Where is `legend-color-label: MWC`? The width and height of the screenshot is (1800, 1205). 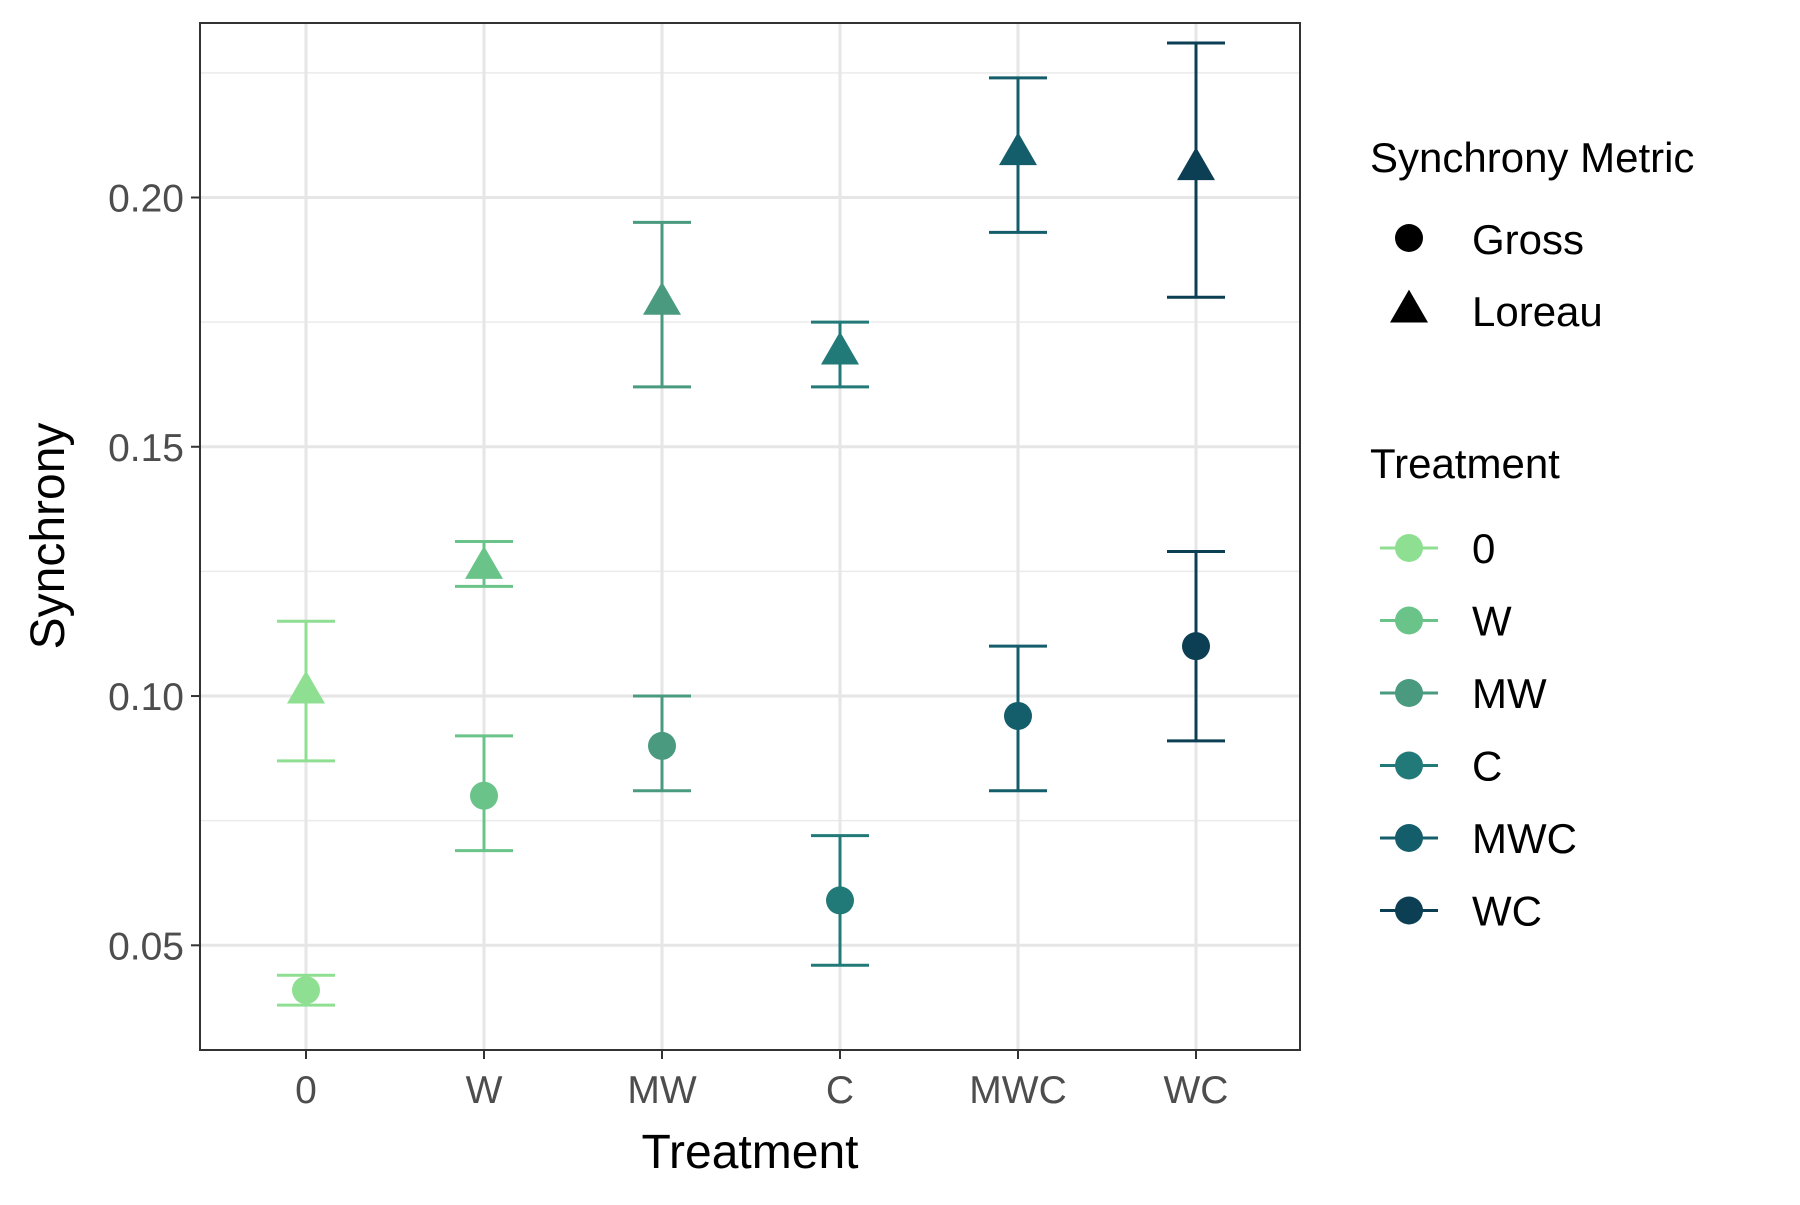 legend-color-label: MWC is located at coordinates (1524, 838).